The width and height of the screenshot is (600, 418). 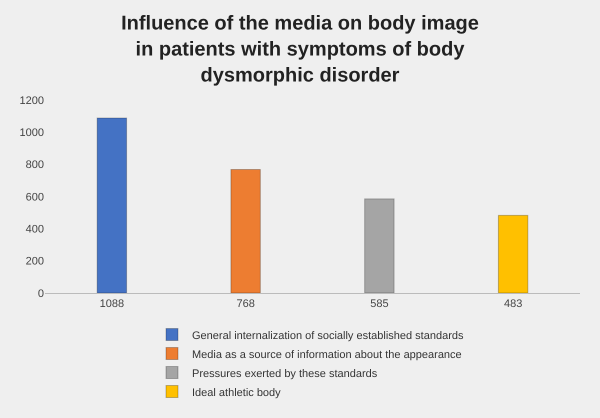 I want to click on y-tick-label: 200, so click(x=35, y=262).